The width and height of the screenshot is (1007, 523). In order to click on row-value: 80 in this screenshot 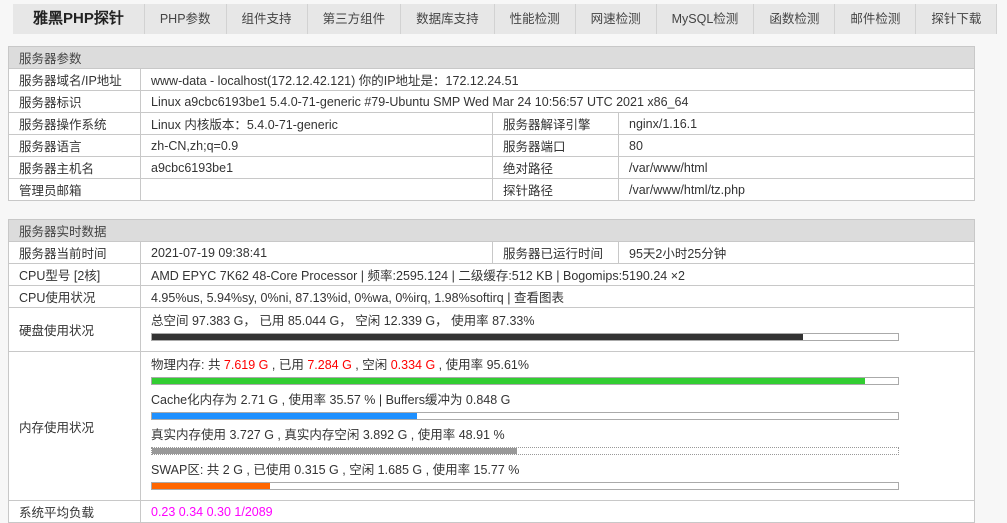, I will do `click(796, 145)`.